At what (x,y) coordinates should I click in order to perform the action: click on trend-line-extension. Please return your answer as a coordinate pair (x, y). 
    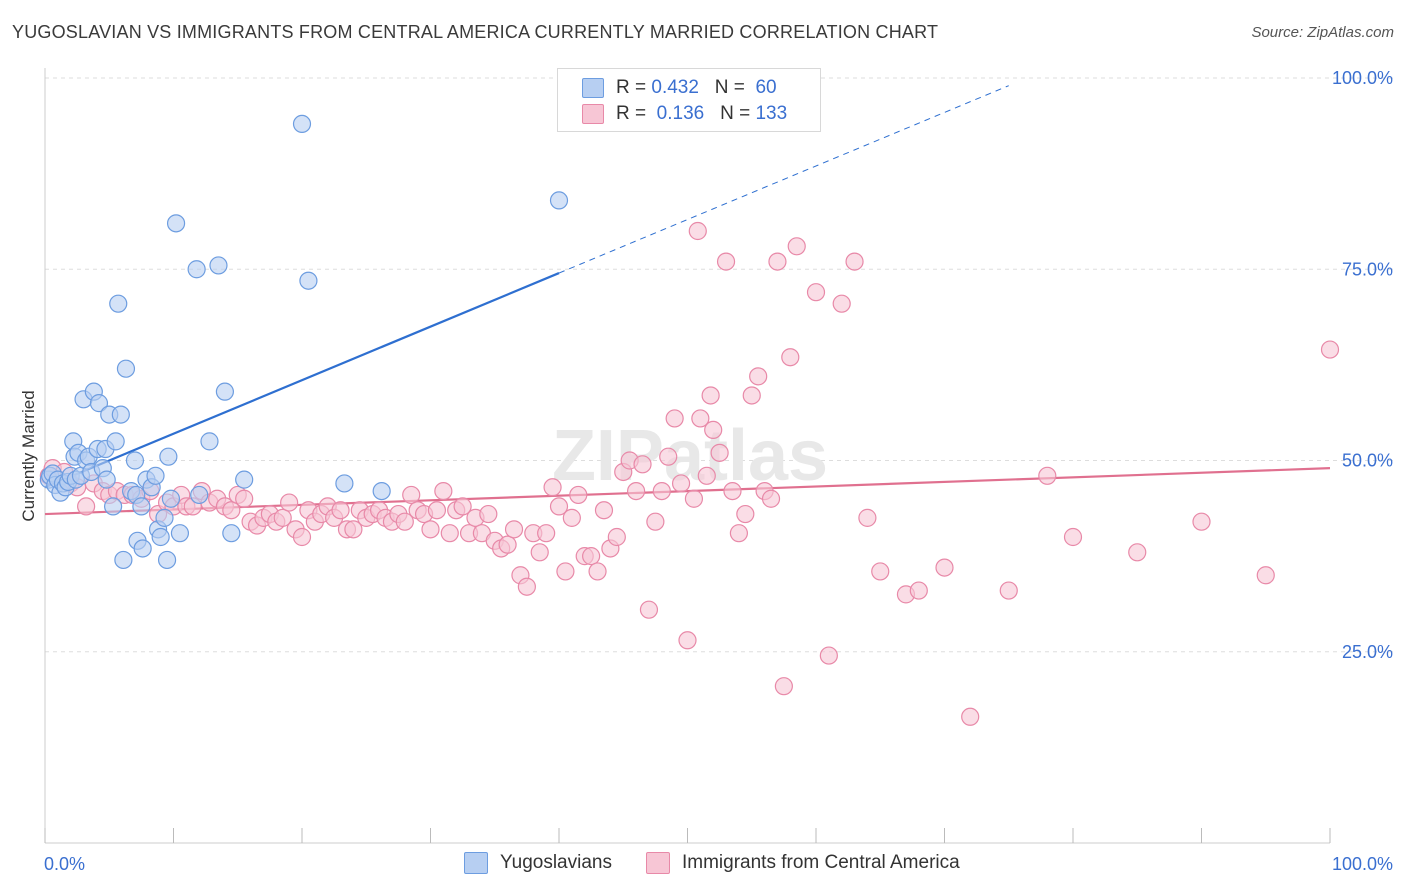
    Looking at the image, I should click on (783, 179).